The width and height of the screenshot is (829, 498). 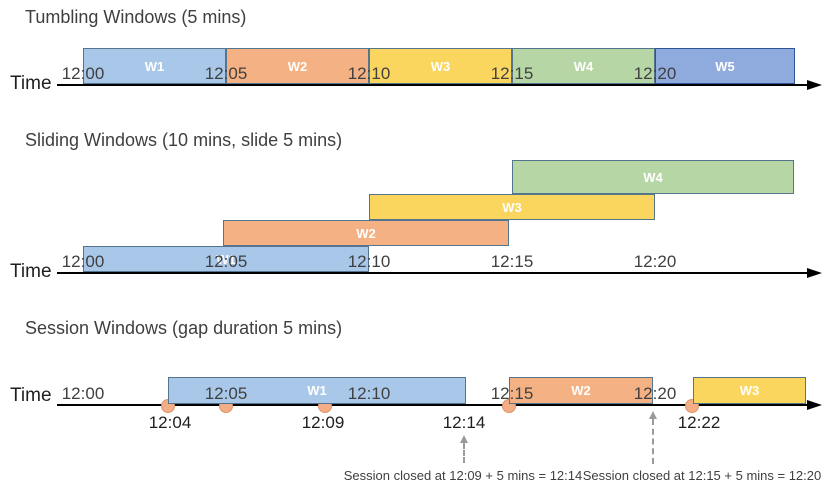 I want to click on session-close-annotation: Session closed at 12:15 + 5 mins = 12:20, so click(x=702, y=475).